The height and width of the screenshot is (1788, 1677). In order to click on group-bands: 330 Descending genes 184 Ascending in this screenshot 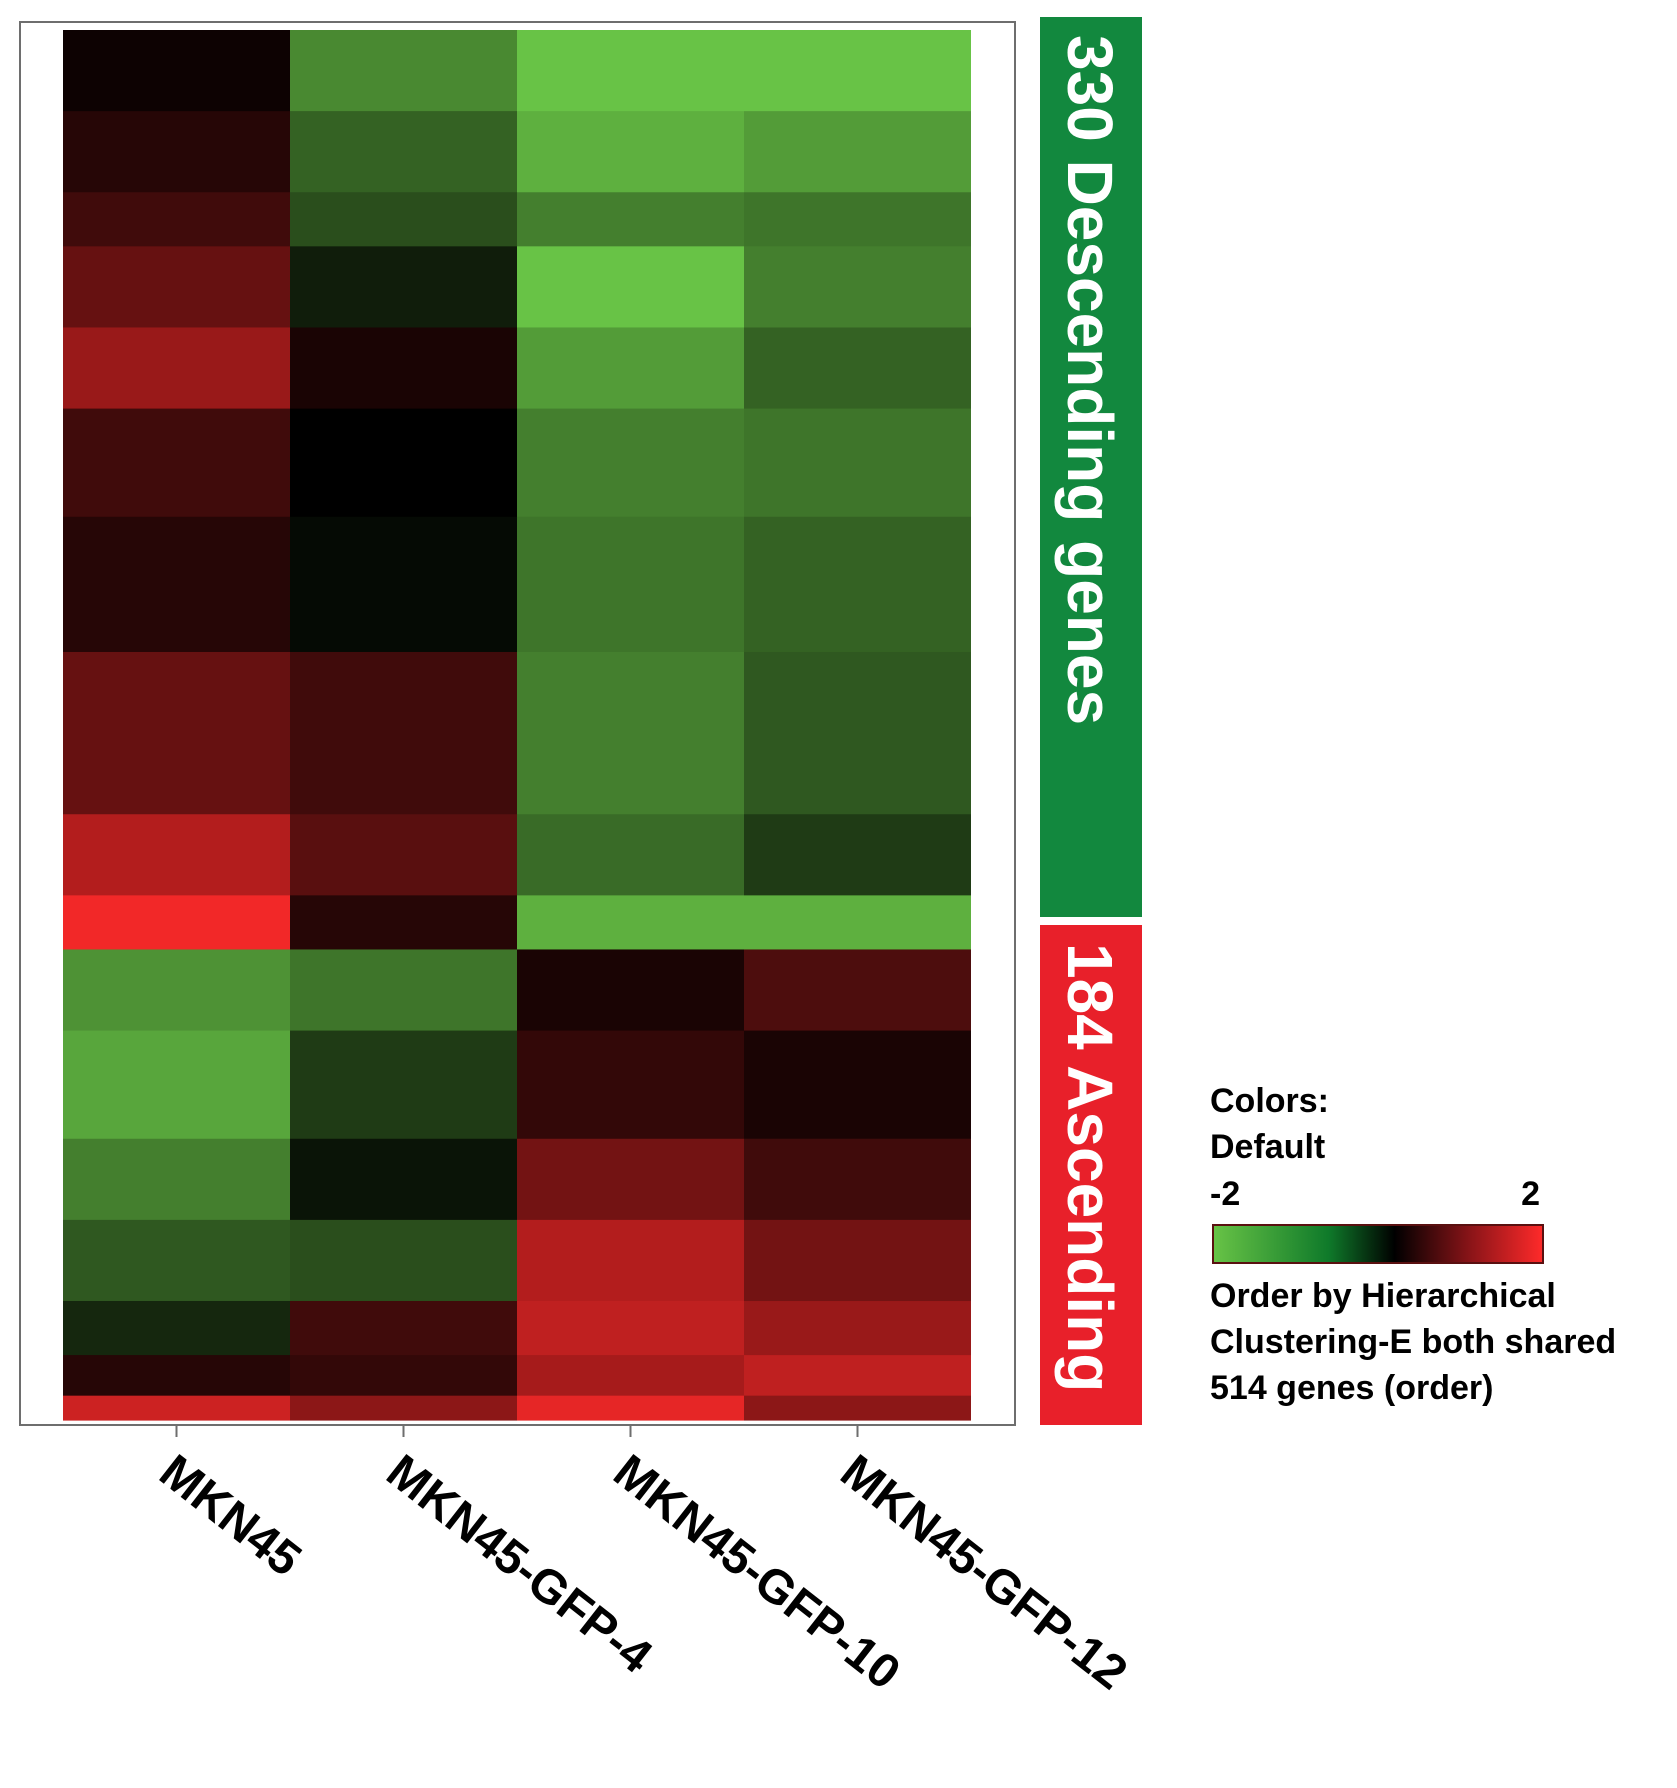, I will do `click(1091, 721)`.